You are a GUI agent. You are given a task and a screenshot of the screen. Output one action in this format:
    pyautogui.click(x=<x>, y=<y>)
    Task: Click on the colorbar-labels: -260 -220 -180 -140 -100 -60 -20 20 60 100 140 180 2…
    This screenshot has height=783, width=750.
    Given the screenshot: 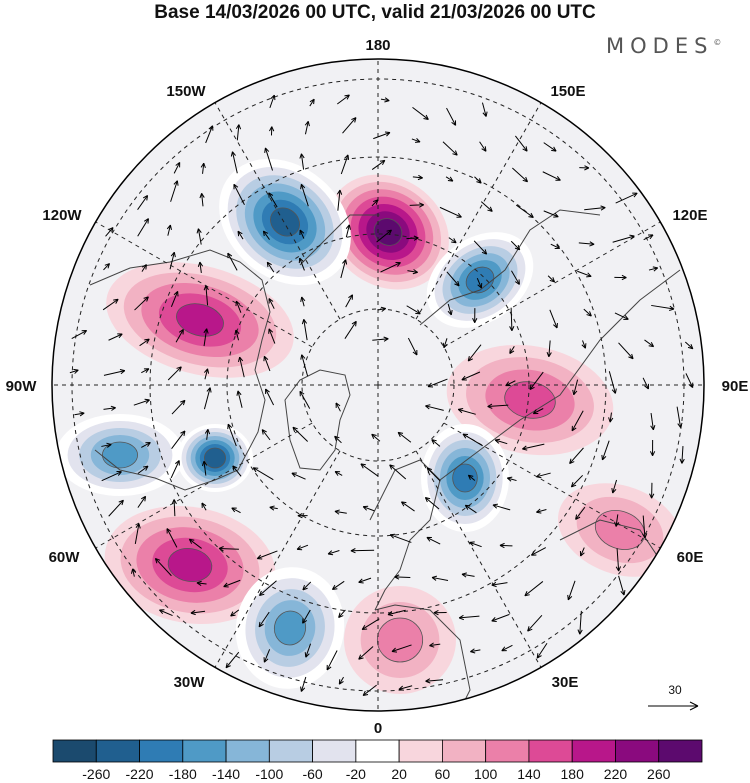 What is the action you would take?
    pyautogui.click(x=376, y=774)
    